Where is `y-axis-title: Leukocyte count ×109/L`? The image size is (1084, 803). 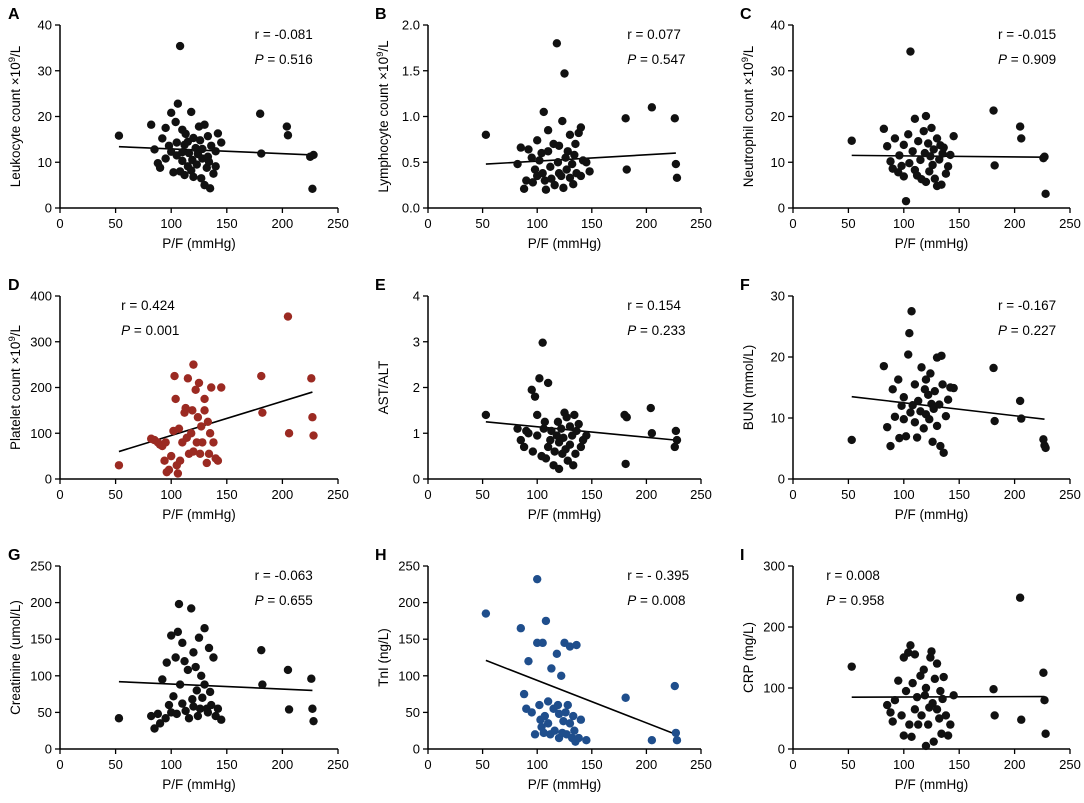
y-axis-title: Leukocyte count ×109/L is located at coordinates (15, 116).